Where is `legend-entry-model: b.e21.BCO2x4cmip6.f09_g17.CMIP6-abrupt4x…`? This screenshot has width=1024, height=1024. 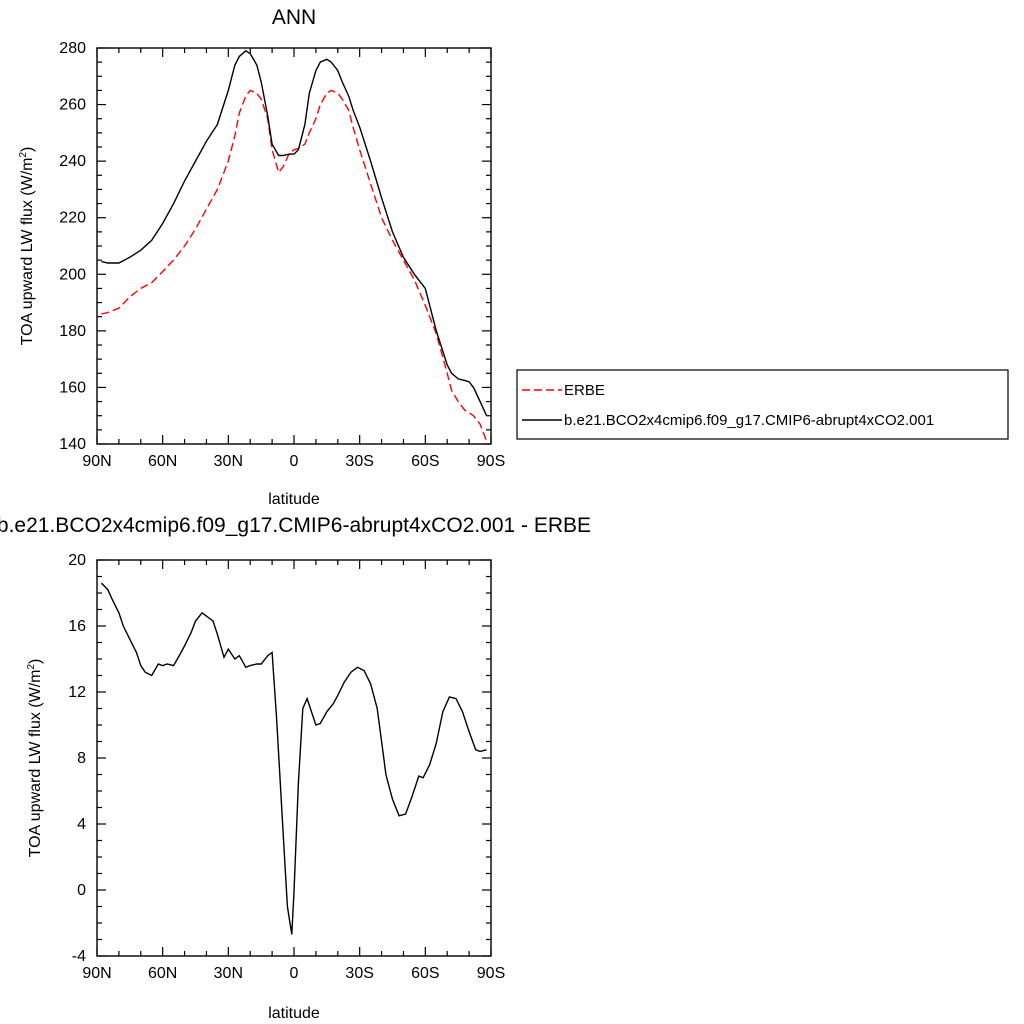 legend-entry-model: b.e21.BCO2x4cmip6.f09_g17.CMIP6-abrupt4x… is located at coordinates (749, 420).